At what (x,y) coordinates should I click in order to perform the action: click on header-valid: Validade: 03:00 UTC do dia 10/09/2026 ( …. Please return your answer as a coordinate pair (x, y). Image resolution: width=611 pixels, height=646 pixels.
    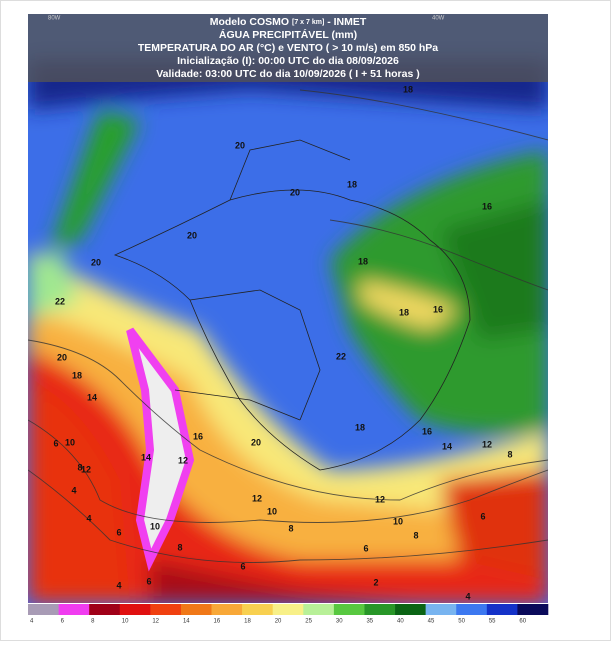
    Looking at the image, I should click on (288, 74).